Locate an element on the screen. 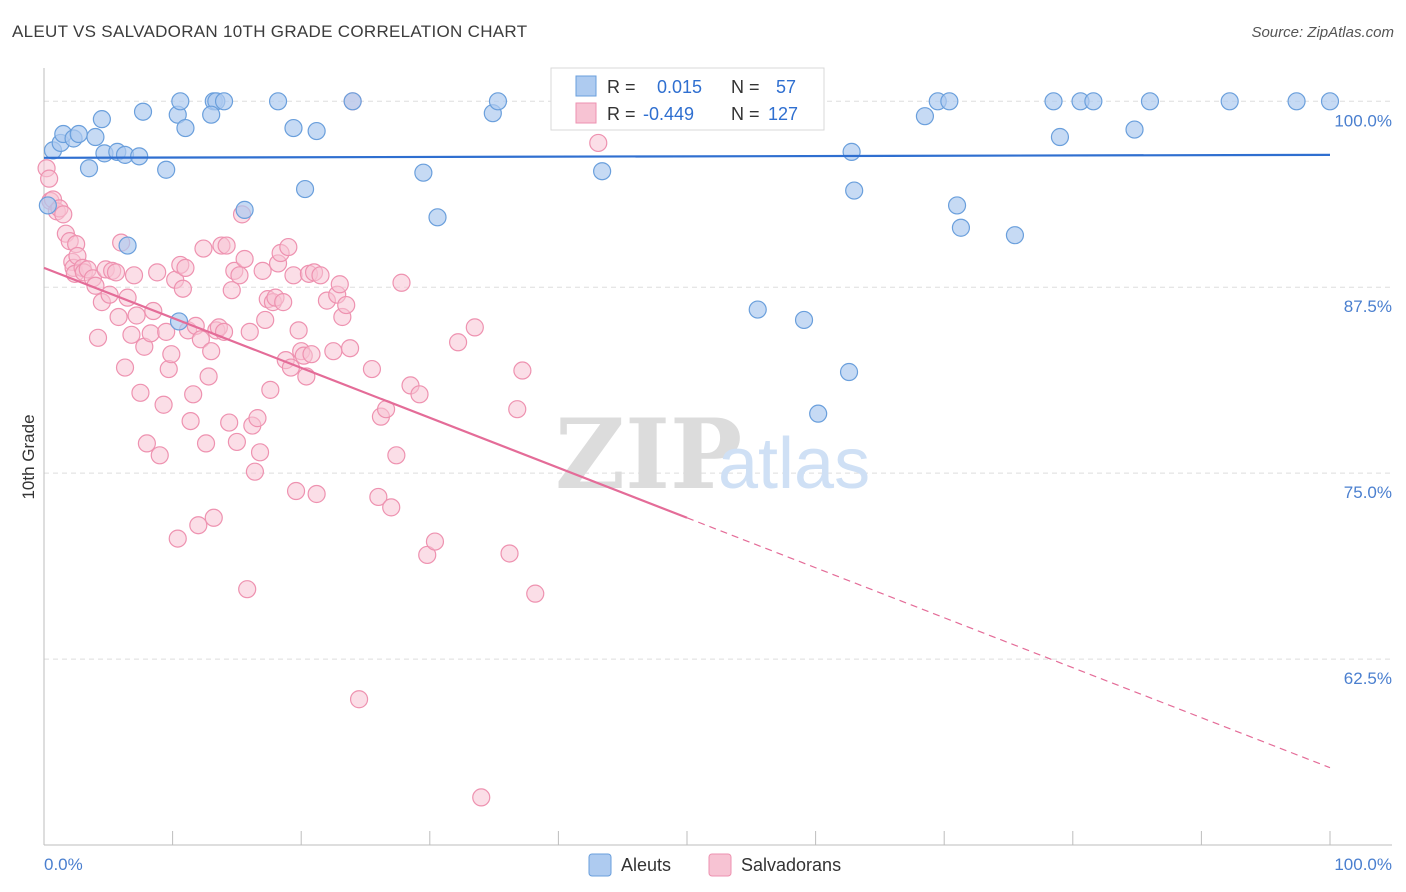 The width and height of the screenshot is (1406, 892). aleuts-trend-line is located at coordinates (687, 156).